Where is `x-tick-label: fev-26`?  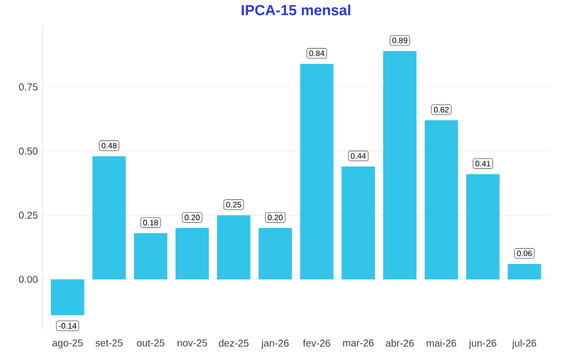 x-tick-label: fev-26 is located at coordinates (316, 343).